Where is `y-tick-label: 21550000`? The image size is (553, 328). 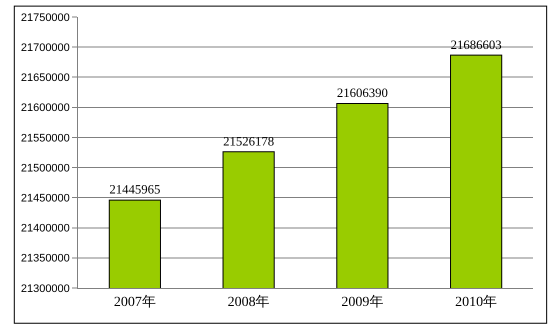
y-tick-label: 21550000 is located at coordinates (45, 138).